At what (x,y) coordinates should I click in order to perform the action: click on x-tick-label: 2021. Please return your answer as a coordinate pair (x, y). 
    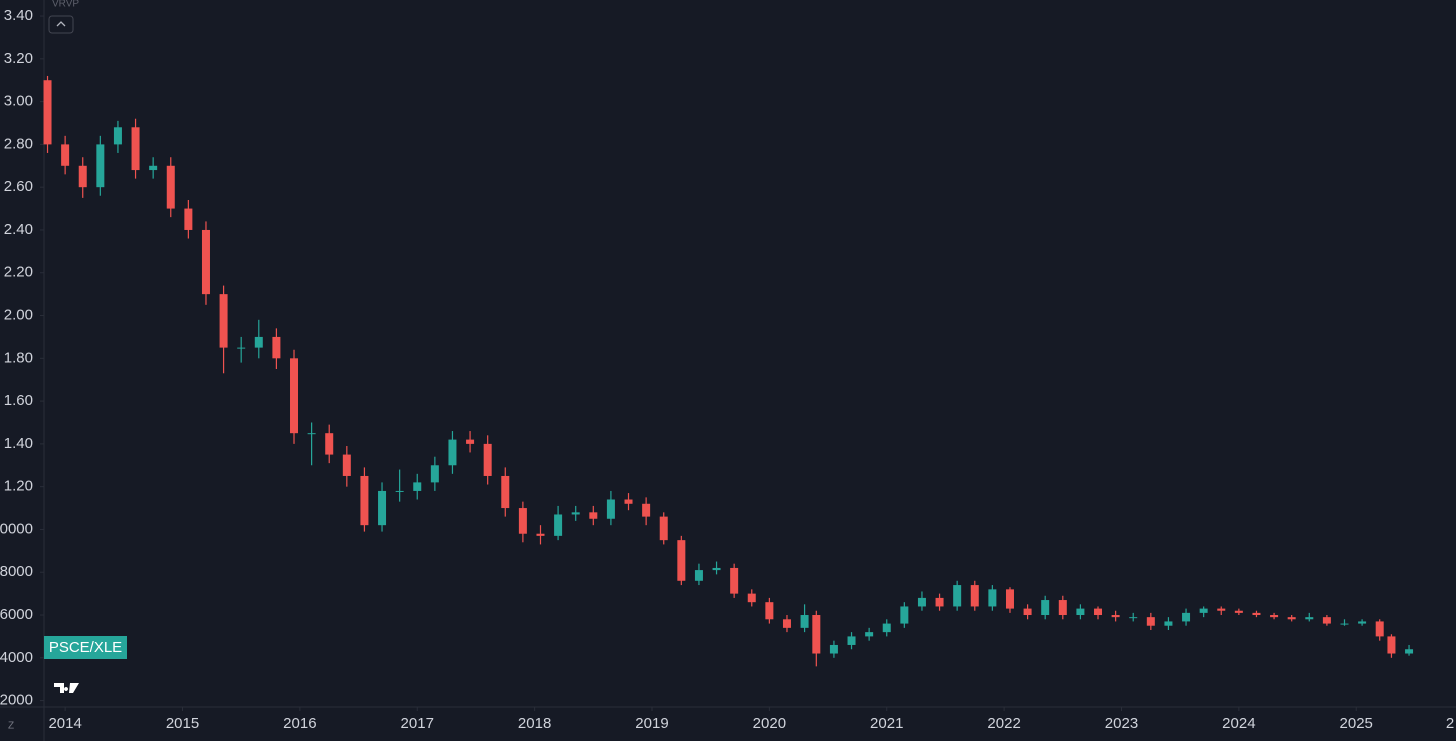
    Looking at the image, I should click on (886, 723).